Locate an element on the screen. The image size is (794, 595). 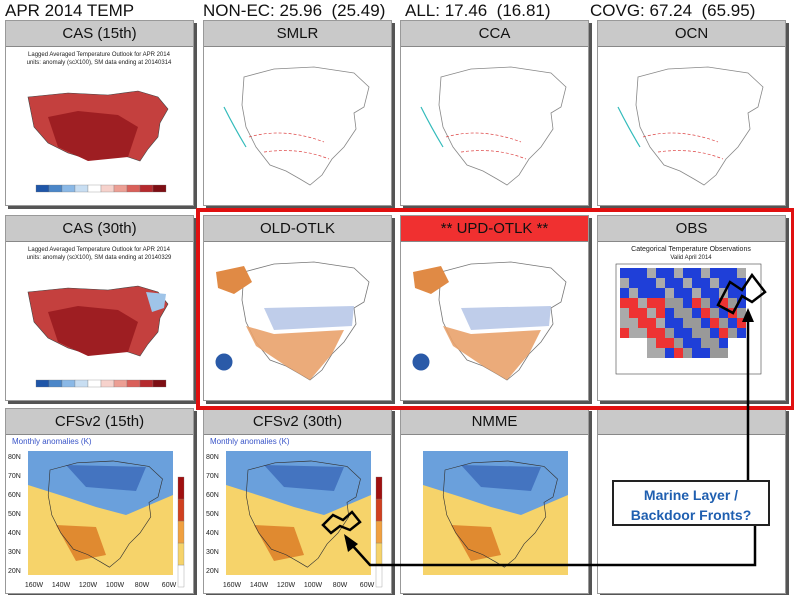
arrow-head is located at coordinates (351, 543).